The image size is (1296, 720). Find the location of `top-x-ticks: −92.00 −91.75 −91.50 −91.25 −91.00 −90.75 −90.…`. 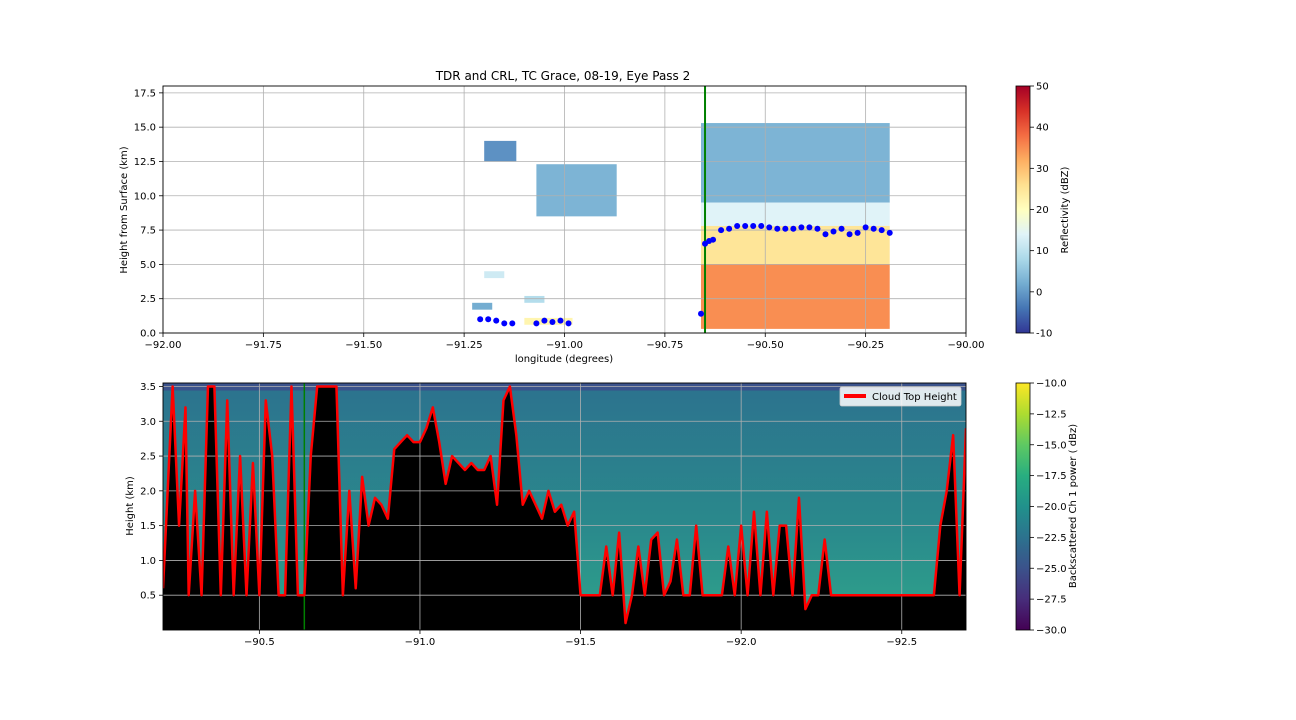

top-x-ticks: −92.00 −91.75 −91.50 −91.25 −91.00 −90.75 −90.… is located at coordinates (564, 342).